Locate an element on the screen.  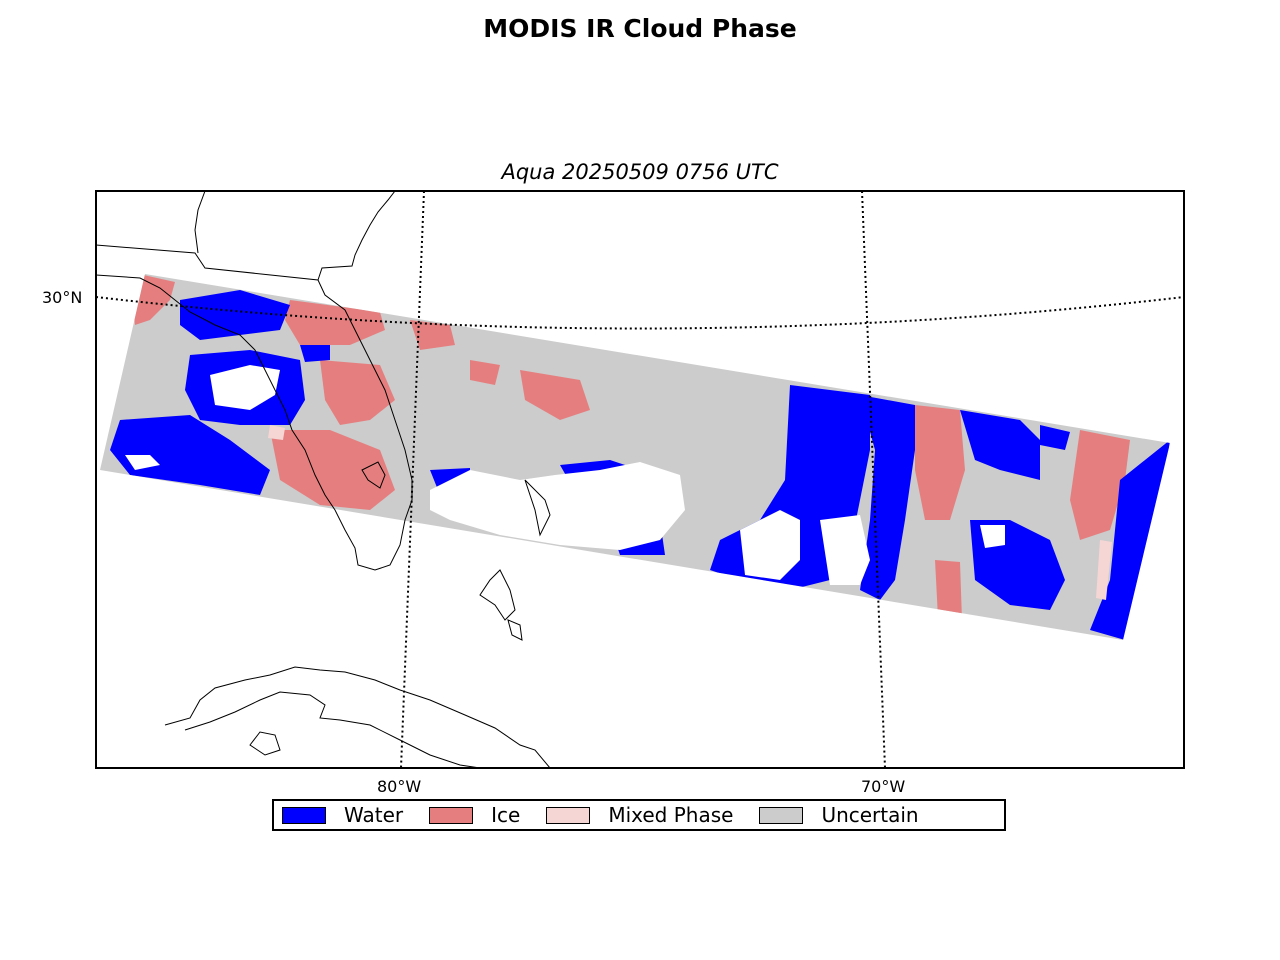
legend-label-ice: Ice is located at coordinates (506, 815).